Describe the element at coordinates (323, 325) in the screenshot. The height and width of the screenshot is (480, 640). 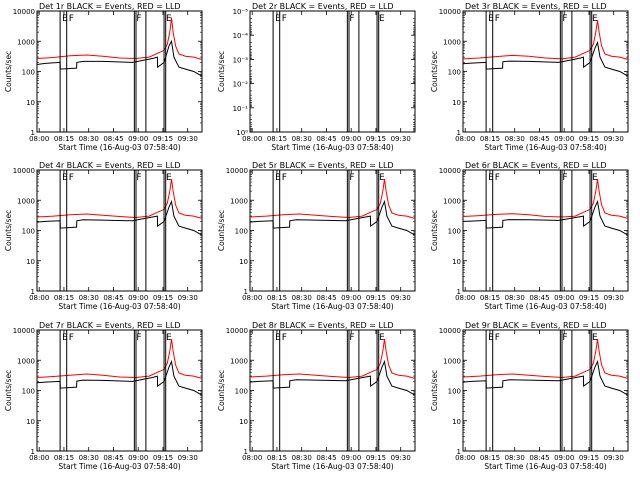
I see `panel-title: Det 8r BLACK = Events, RED = LLD` at that location.